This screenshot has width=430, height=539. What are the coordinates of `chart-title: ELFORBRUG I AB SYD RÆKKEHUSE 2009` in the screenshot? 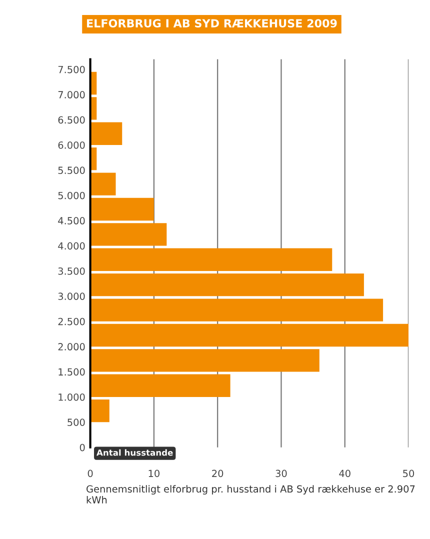 It's located at (212, 23).